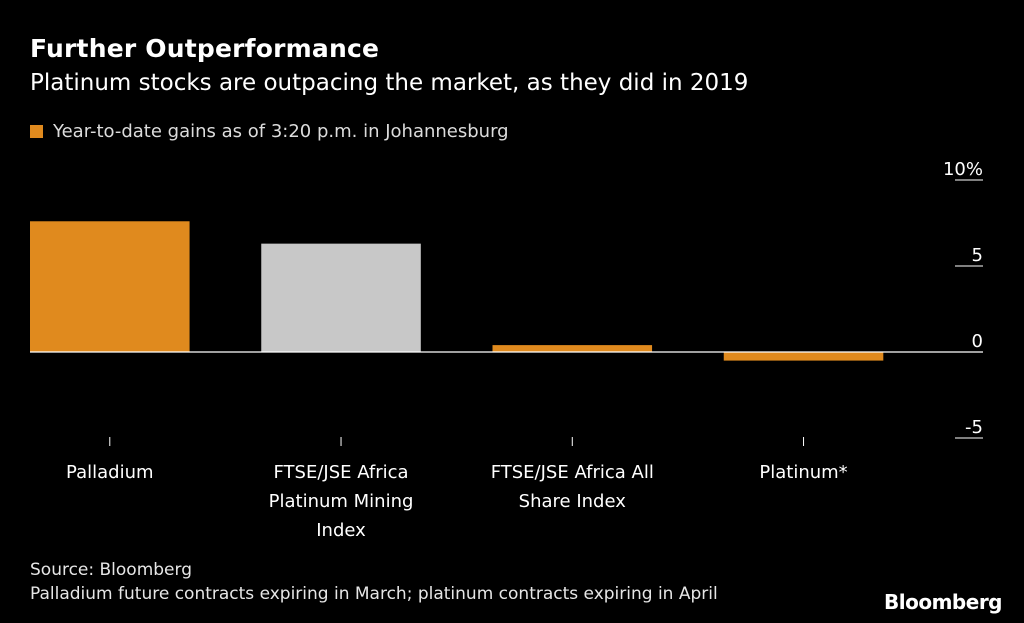 The height and width of the screenshot is (623, 1024). What do you see at coordinates (341, 501) in the screenshot?
I see `x-tick-label: FTSE/JSE Africa Platinum Mining Index` at bounding box center [341, 501].